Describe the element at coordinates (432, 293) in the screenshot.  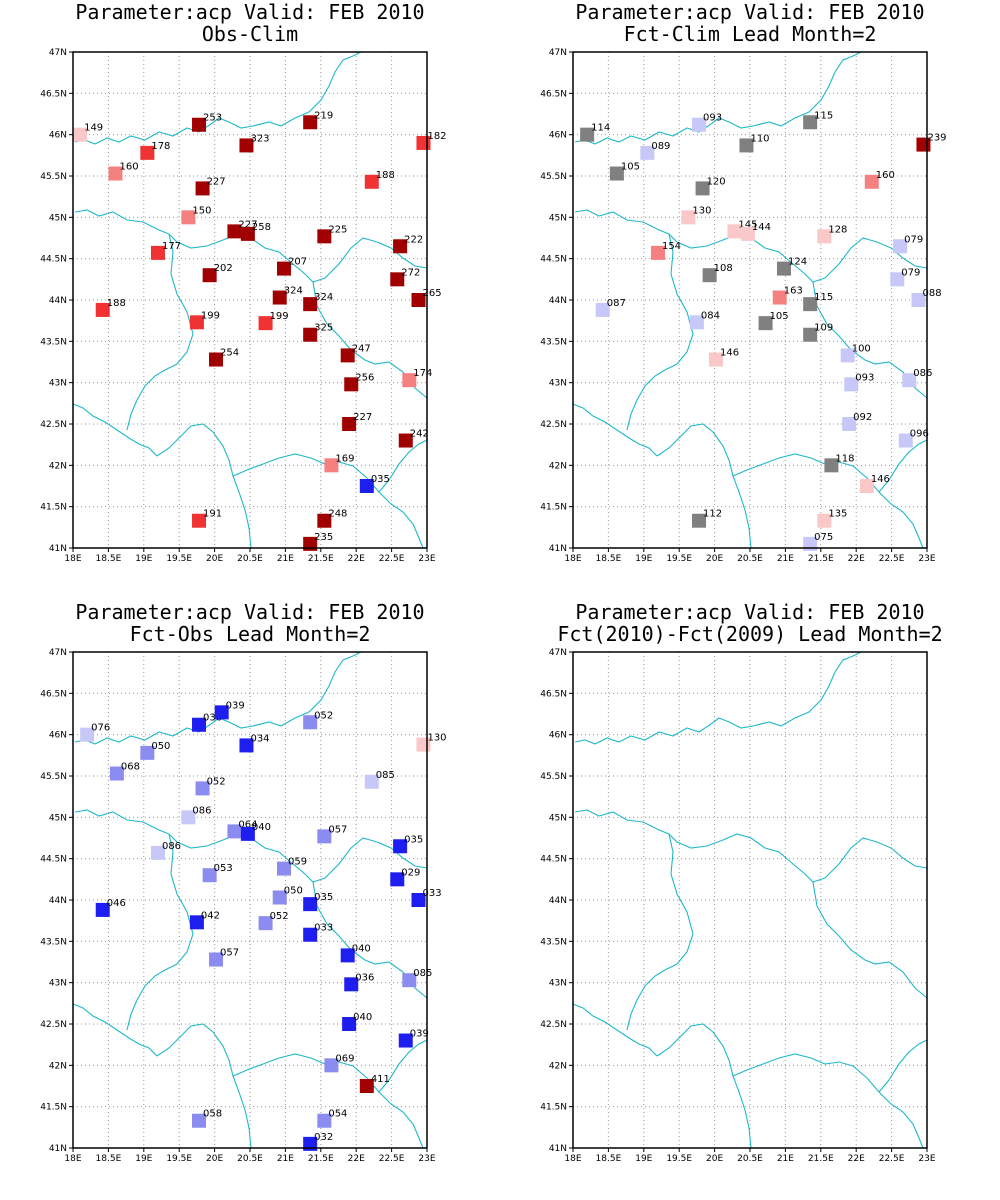
I see `station-value-label: 265` at that location.